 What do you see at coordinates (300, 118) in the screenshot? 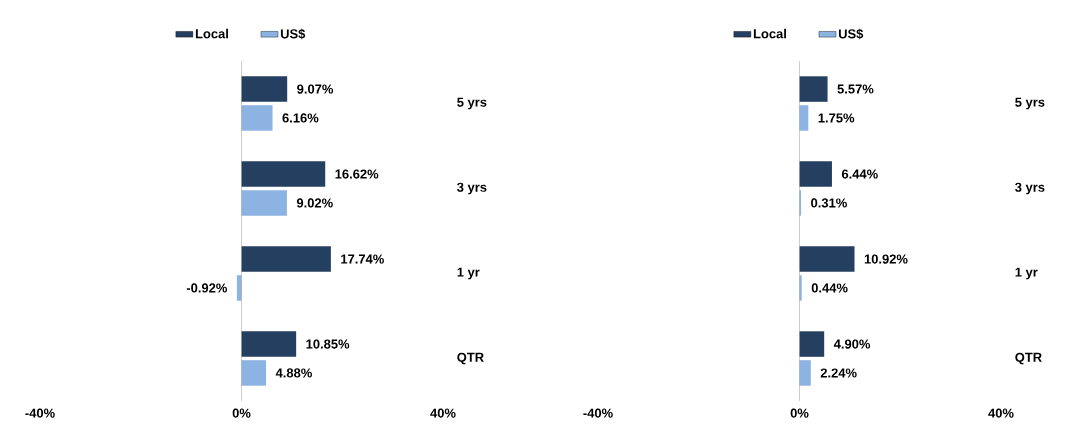
I see `data-label: 6.16%` at bounding box center [300, 118].